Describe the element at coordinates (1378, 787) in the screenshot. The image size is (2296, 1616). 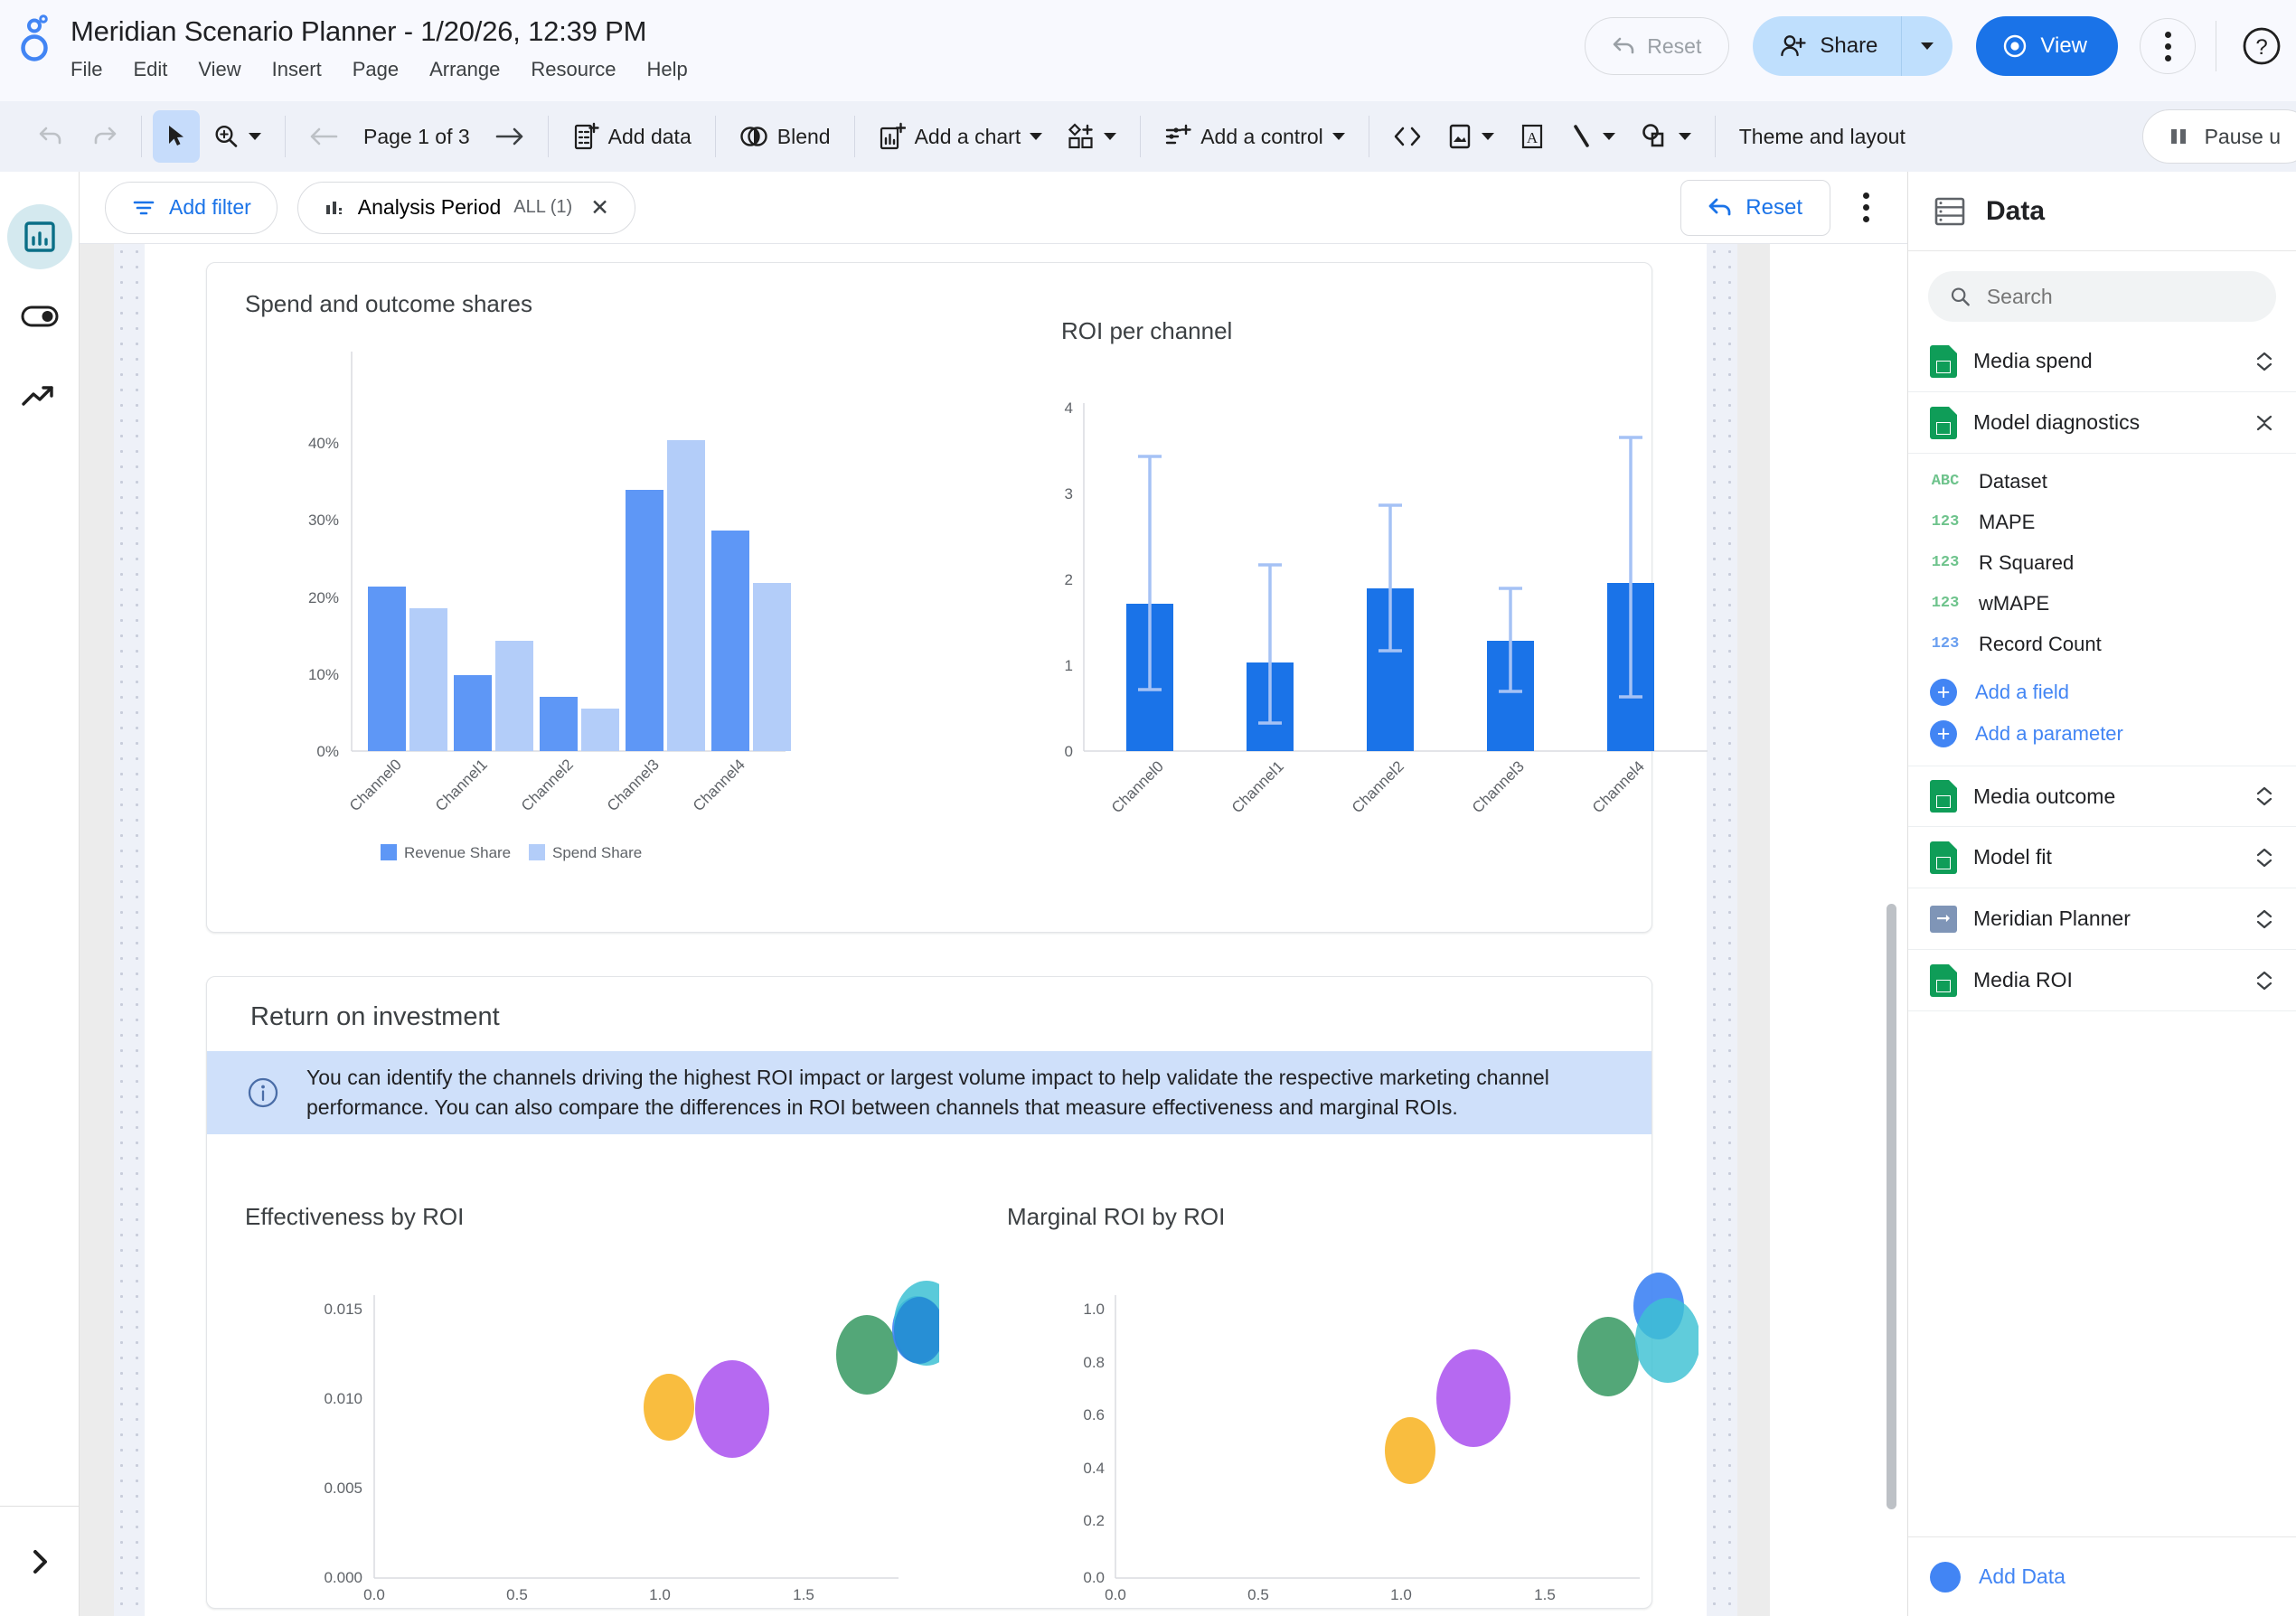
I see `svg-text: Channel2` at that location.